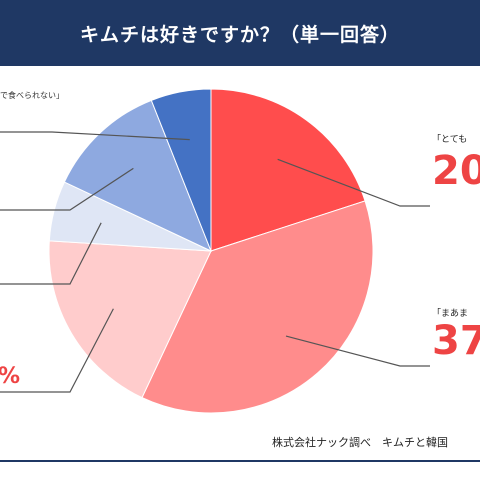 This screenshot has height=480, width=480. What do you see at coordinates (456, 171) in the screenshot?
I see `slice-value-1: 20` at bounding box center [456, 171].